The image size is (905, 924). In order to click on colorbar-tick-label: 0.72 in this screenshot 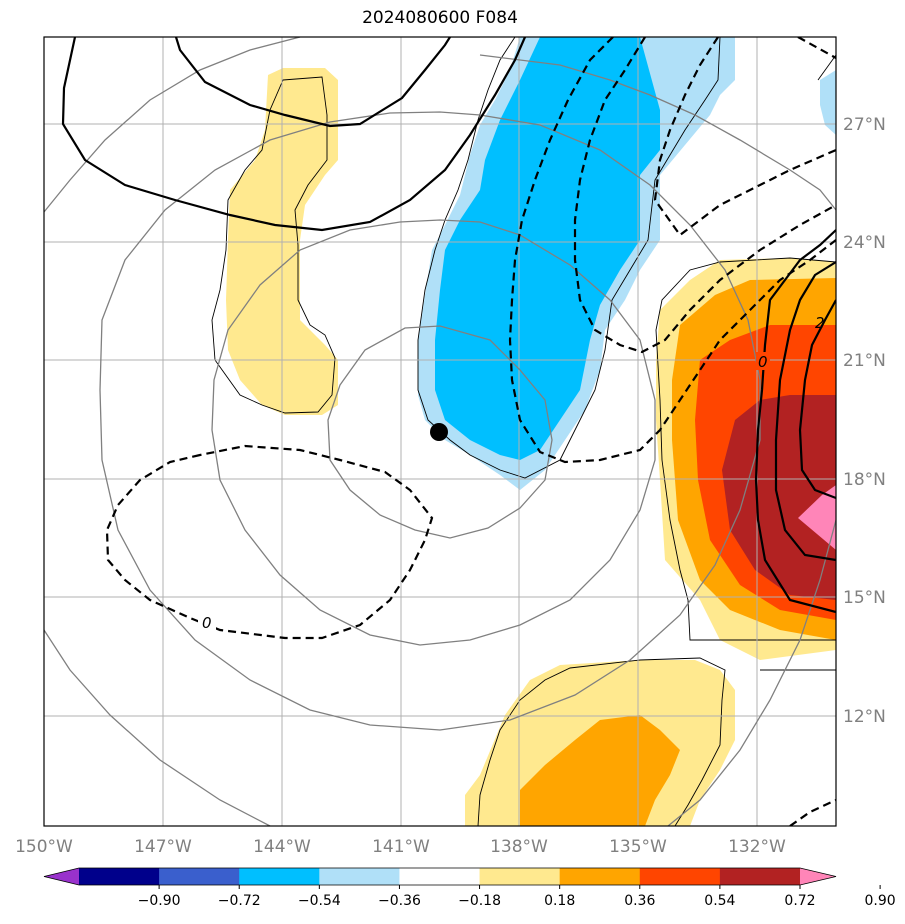, I will do `click(799, 901)`.